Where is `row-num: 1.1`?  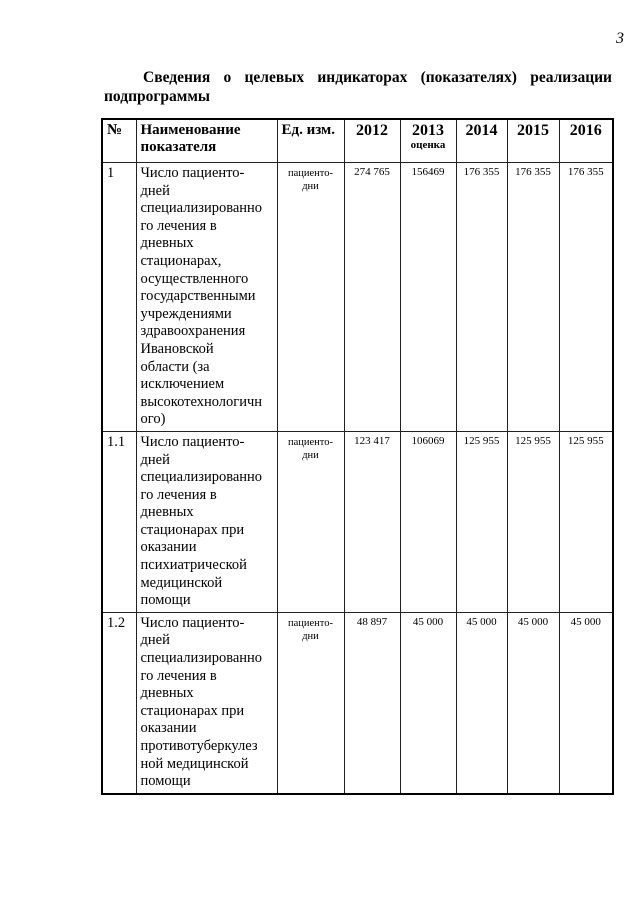 row-num: 1.1 is located at coordinates (119, 521).